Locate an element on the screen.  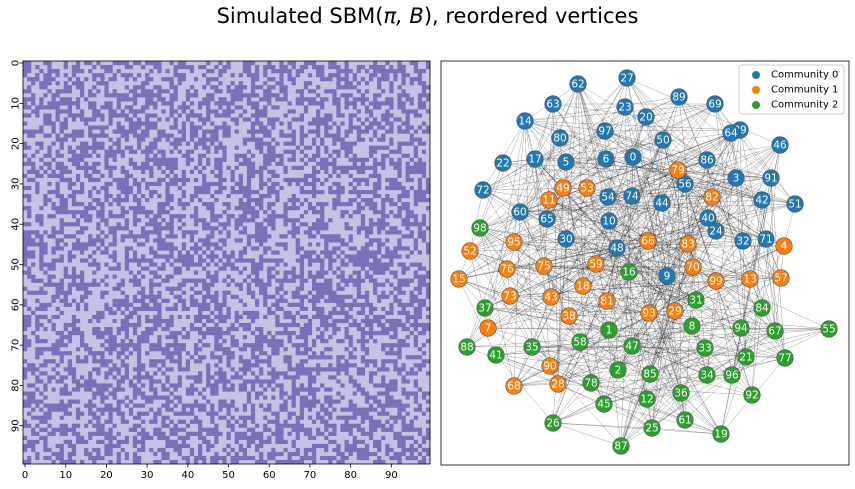
graph-node: 57 is located at coordinates (781, 278).